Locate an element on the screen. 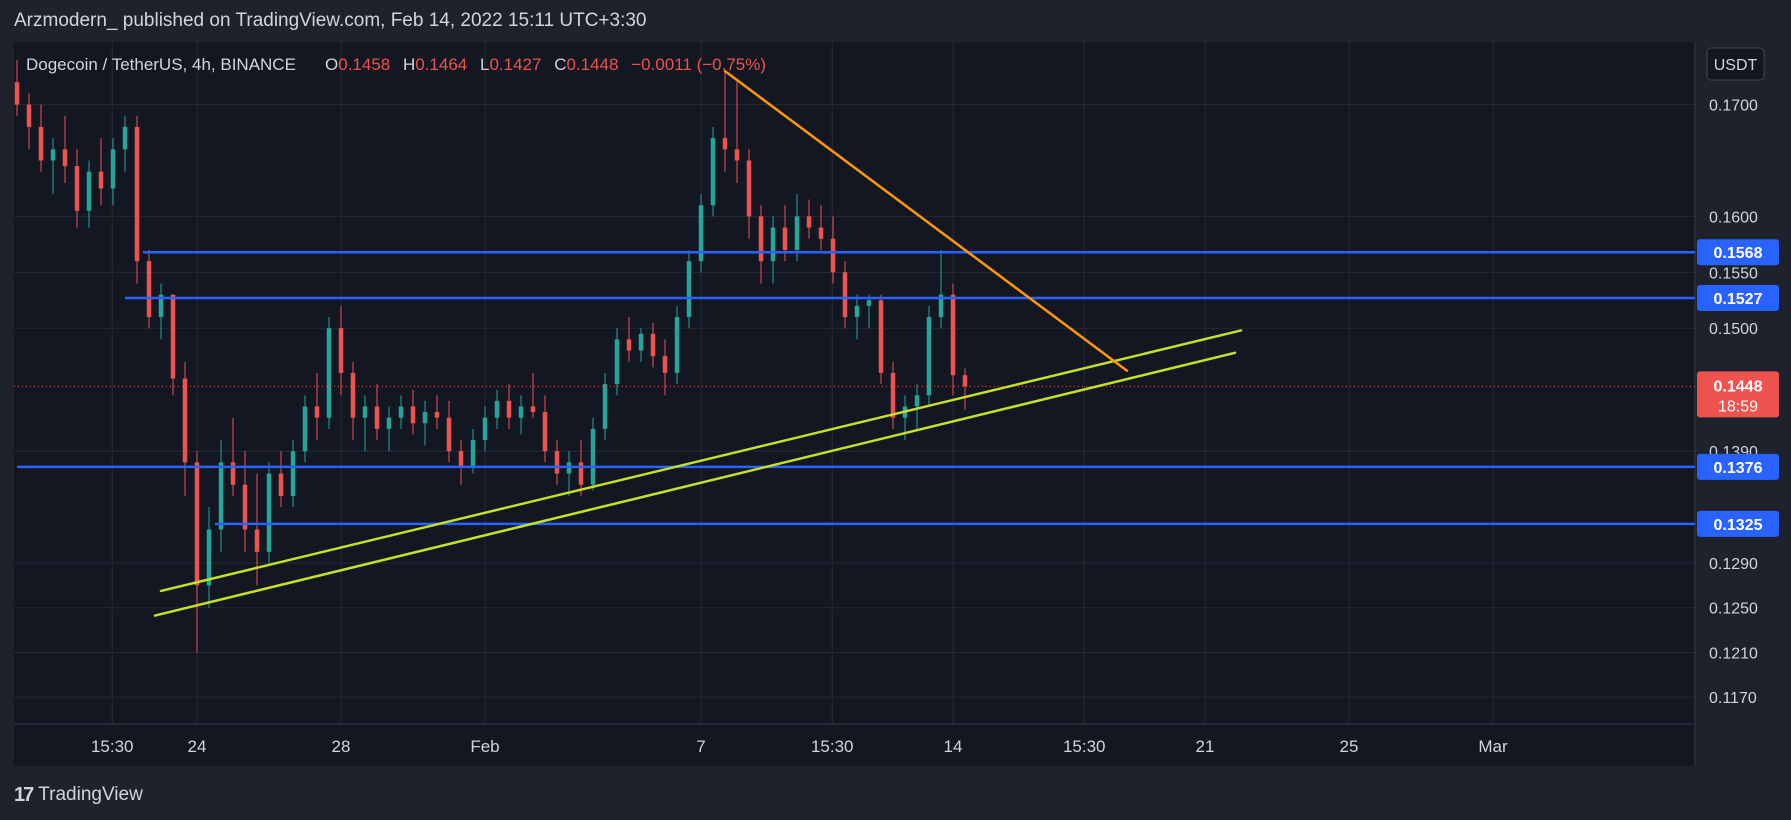 The height and width of the screenshot is (820, 1791). tradingview-logo: 17 TradingView is located at coordinates (78, 795).